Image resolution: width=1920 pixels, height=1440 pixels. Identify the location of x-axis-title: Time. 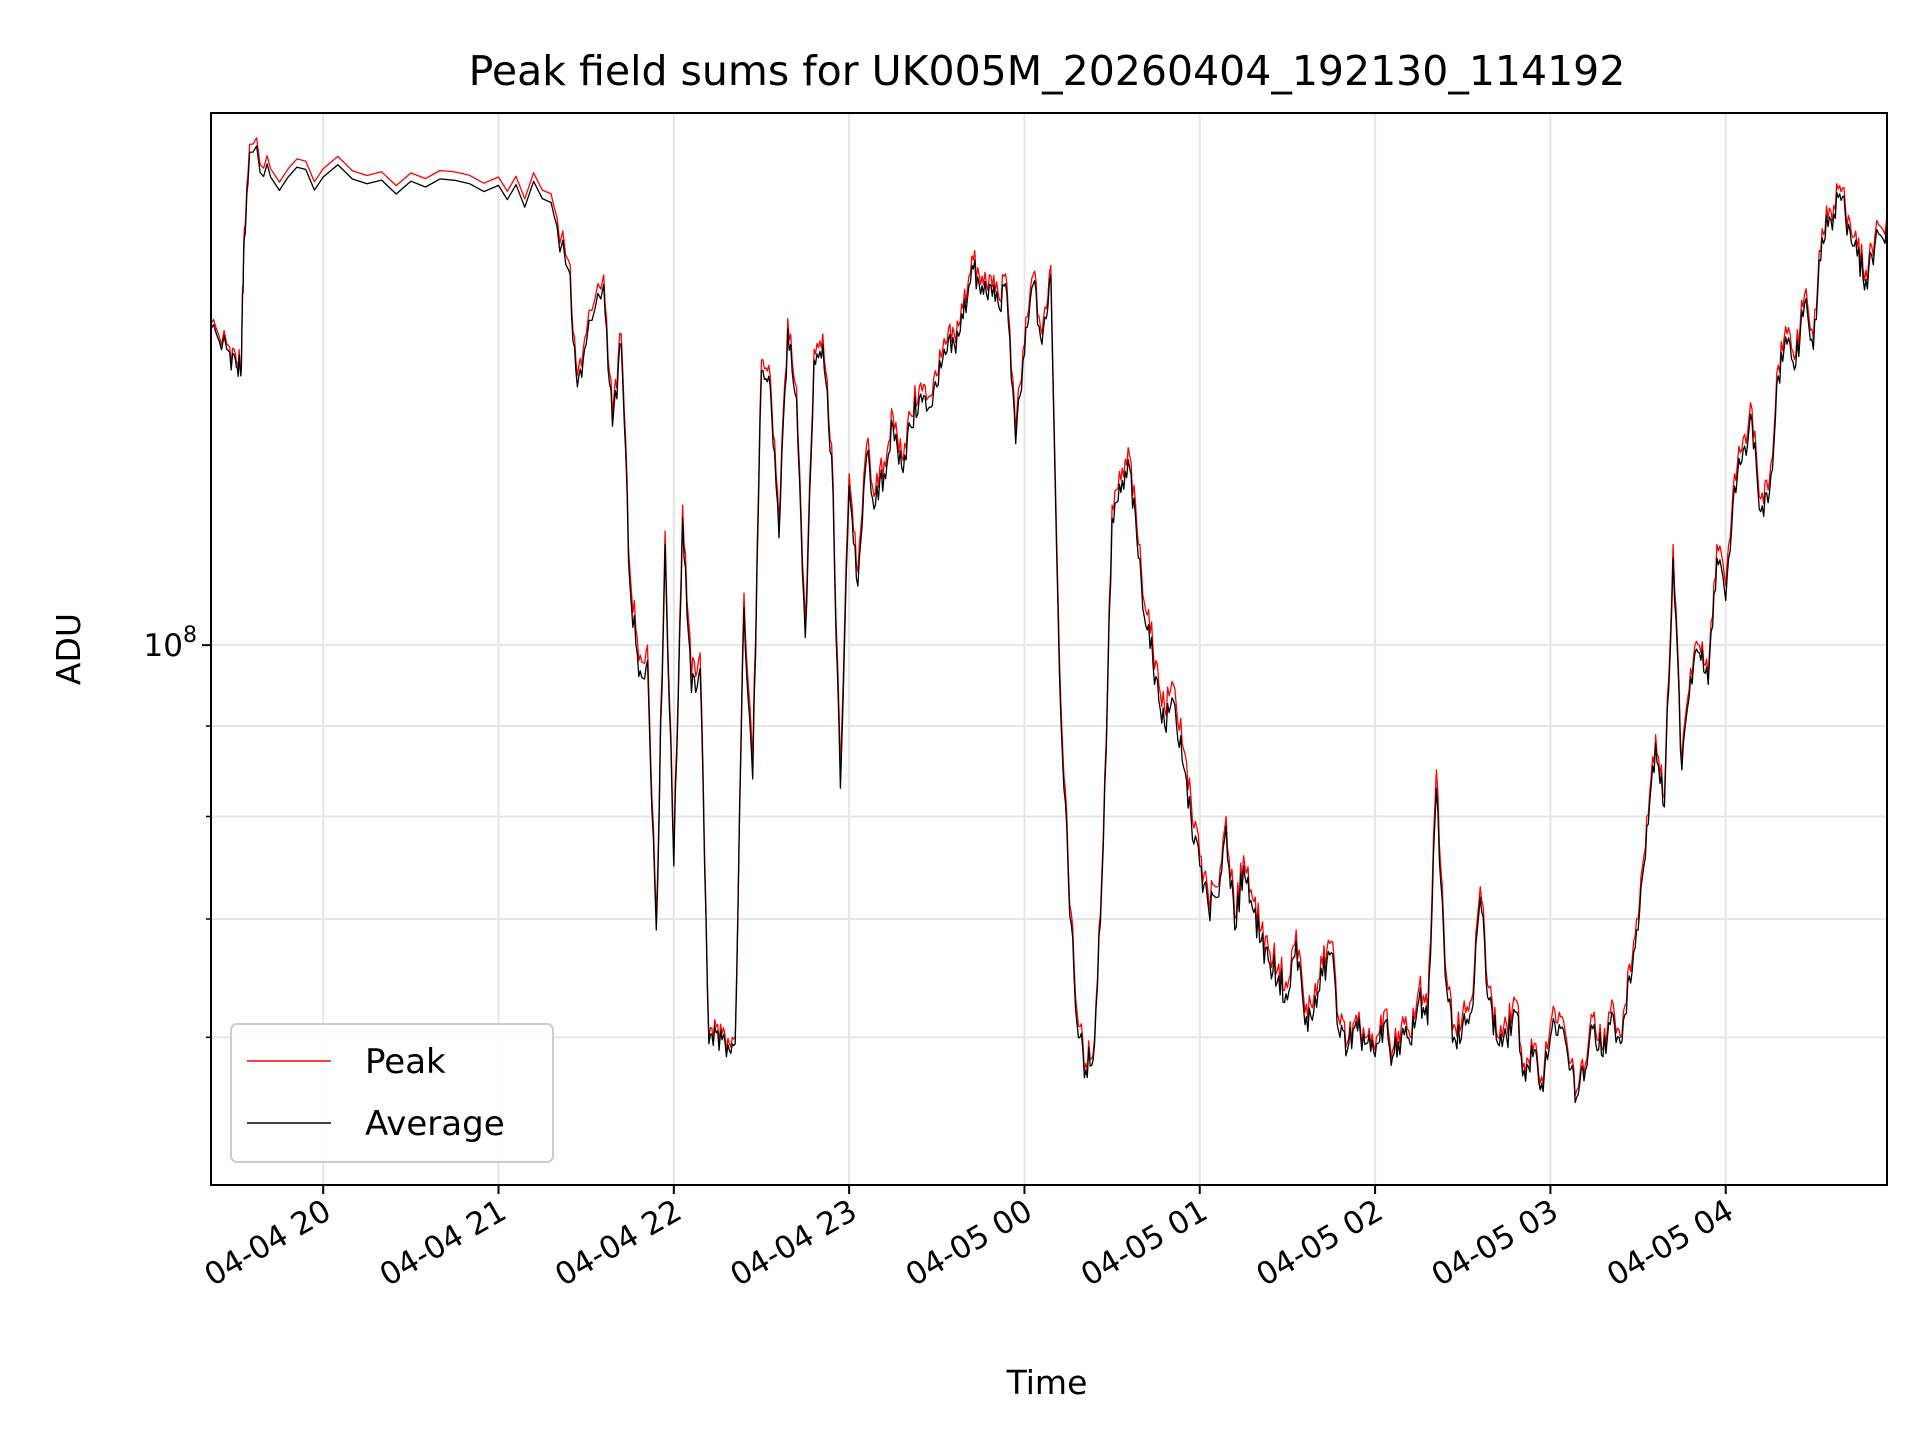
(1047, 1382).